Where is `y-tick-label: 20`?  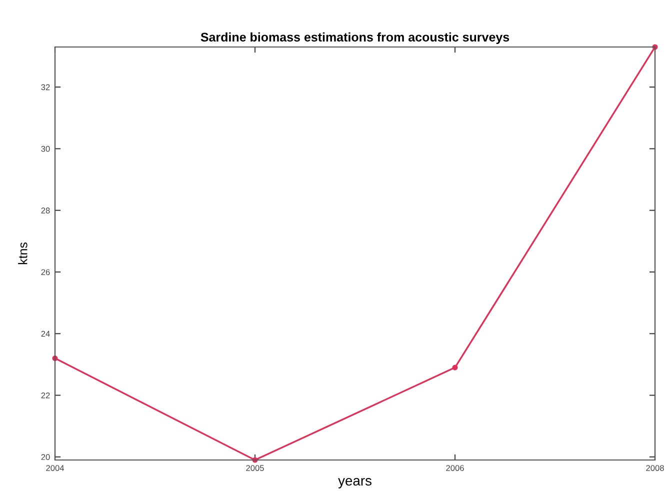
y-tick-label: 20 is located at coordinates (45, 457).